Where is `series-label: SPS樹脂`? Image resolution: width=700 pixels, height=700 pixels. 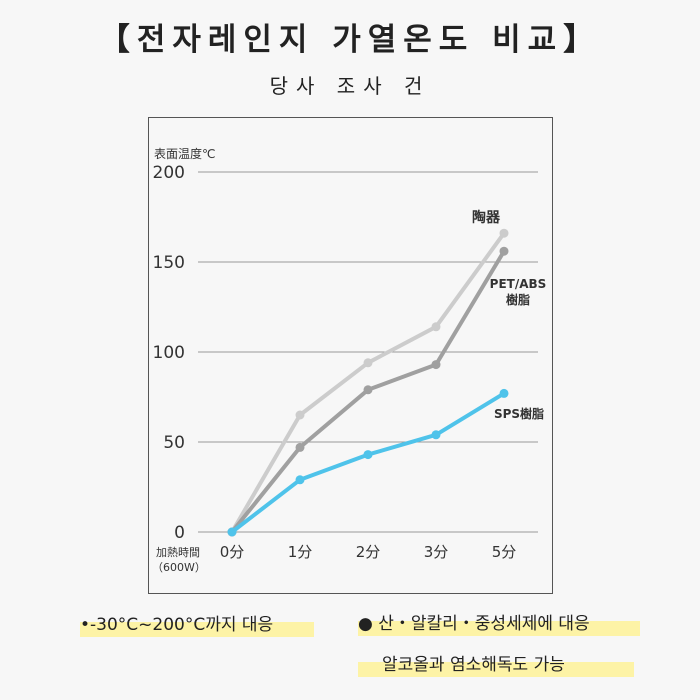 series-label: SPS樹脂 is located at coordinates (519, 414).